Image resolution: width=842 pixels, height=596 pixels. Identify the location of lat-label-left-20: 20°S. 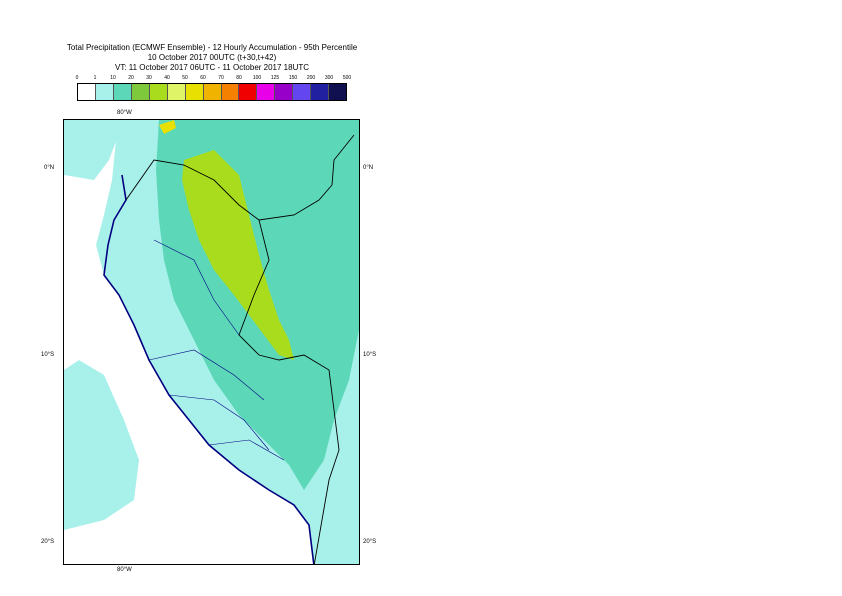
(48, 542).